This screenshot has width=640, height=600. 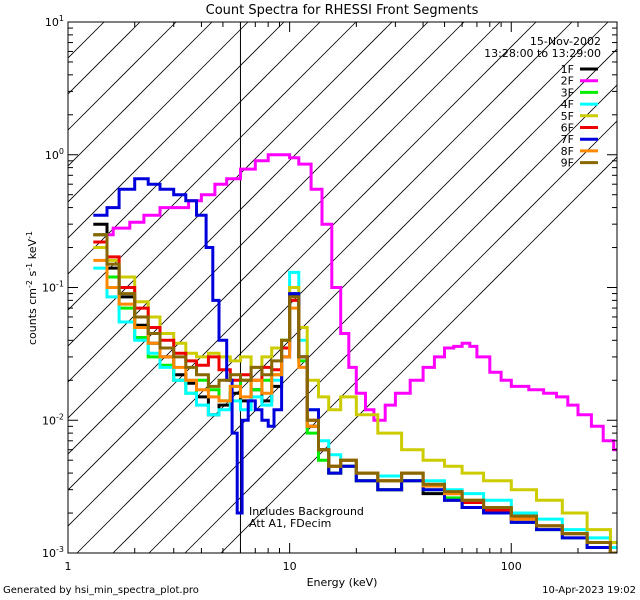 I want to click on y-axis-label: counts cm-2 s-1 keV-1, so click(x=32, y=288).